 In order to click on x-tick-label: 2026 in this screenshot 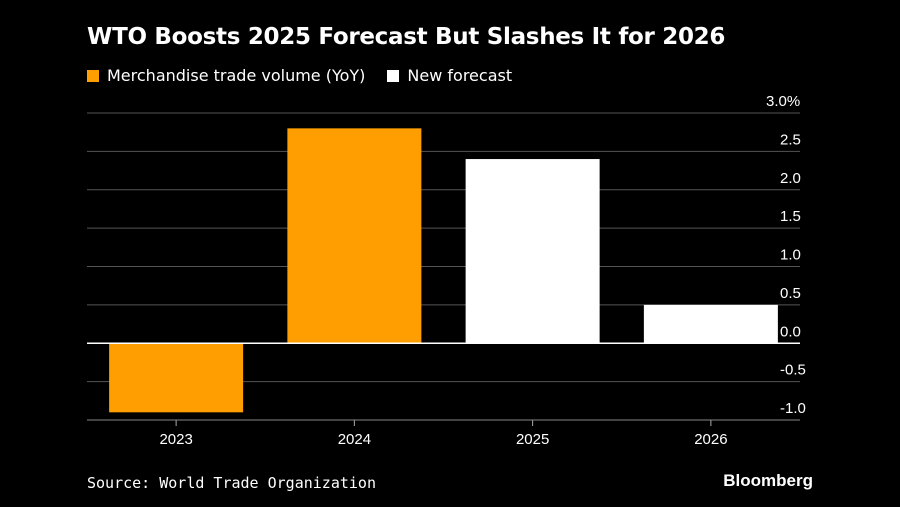, I will do `click(710, 439)`.